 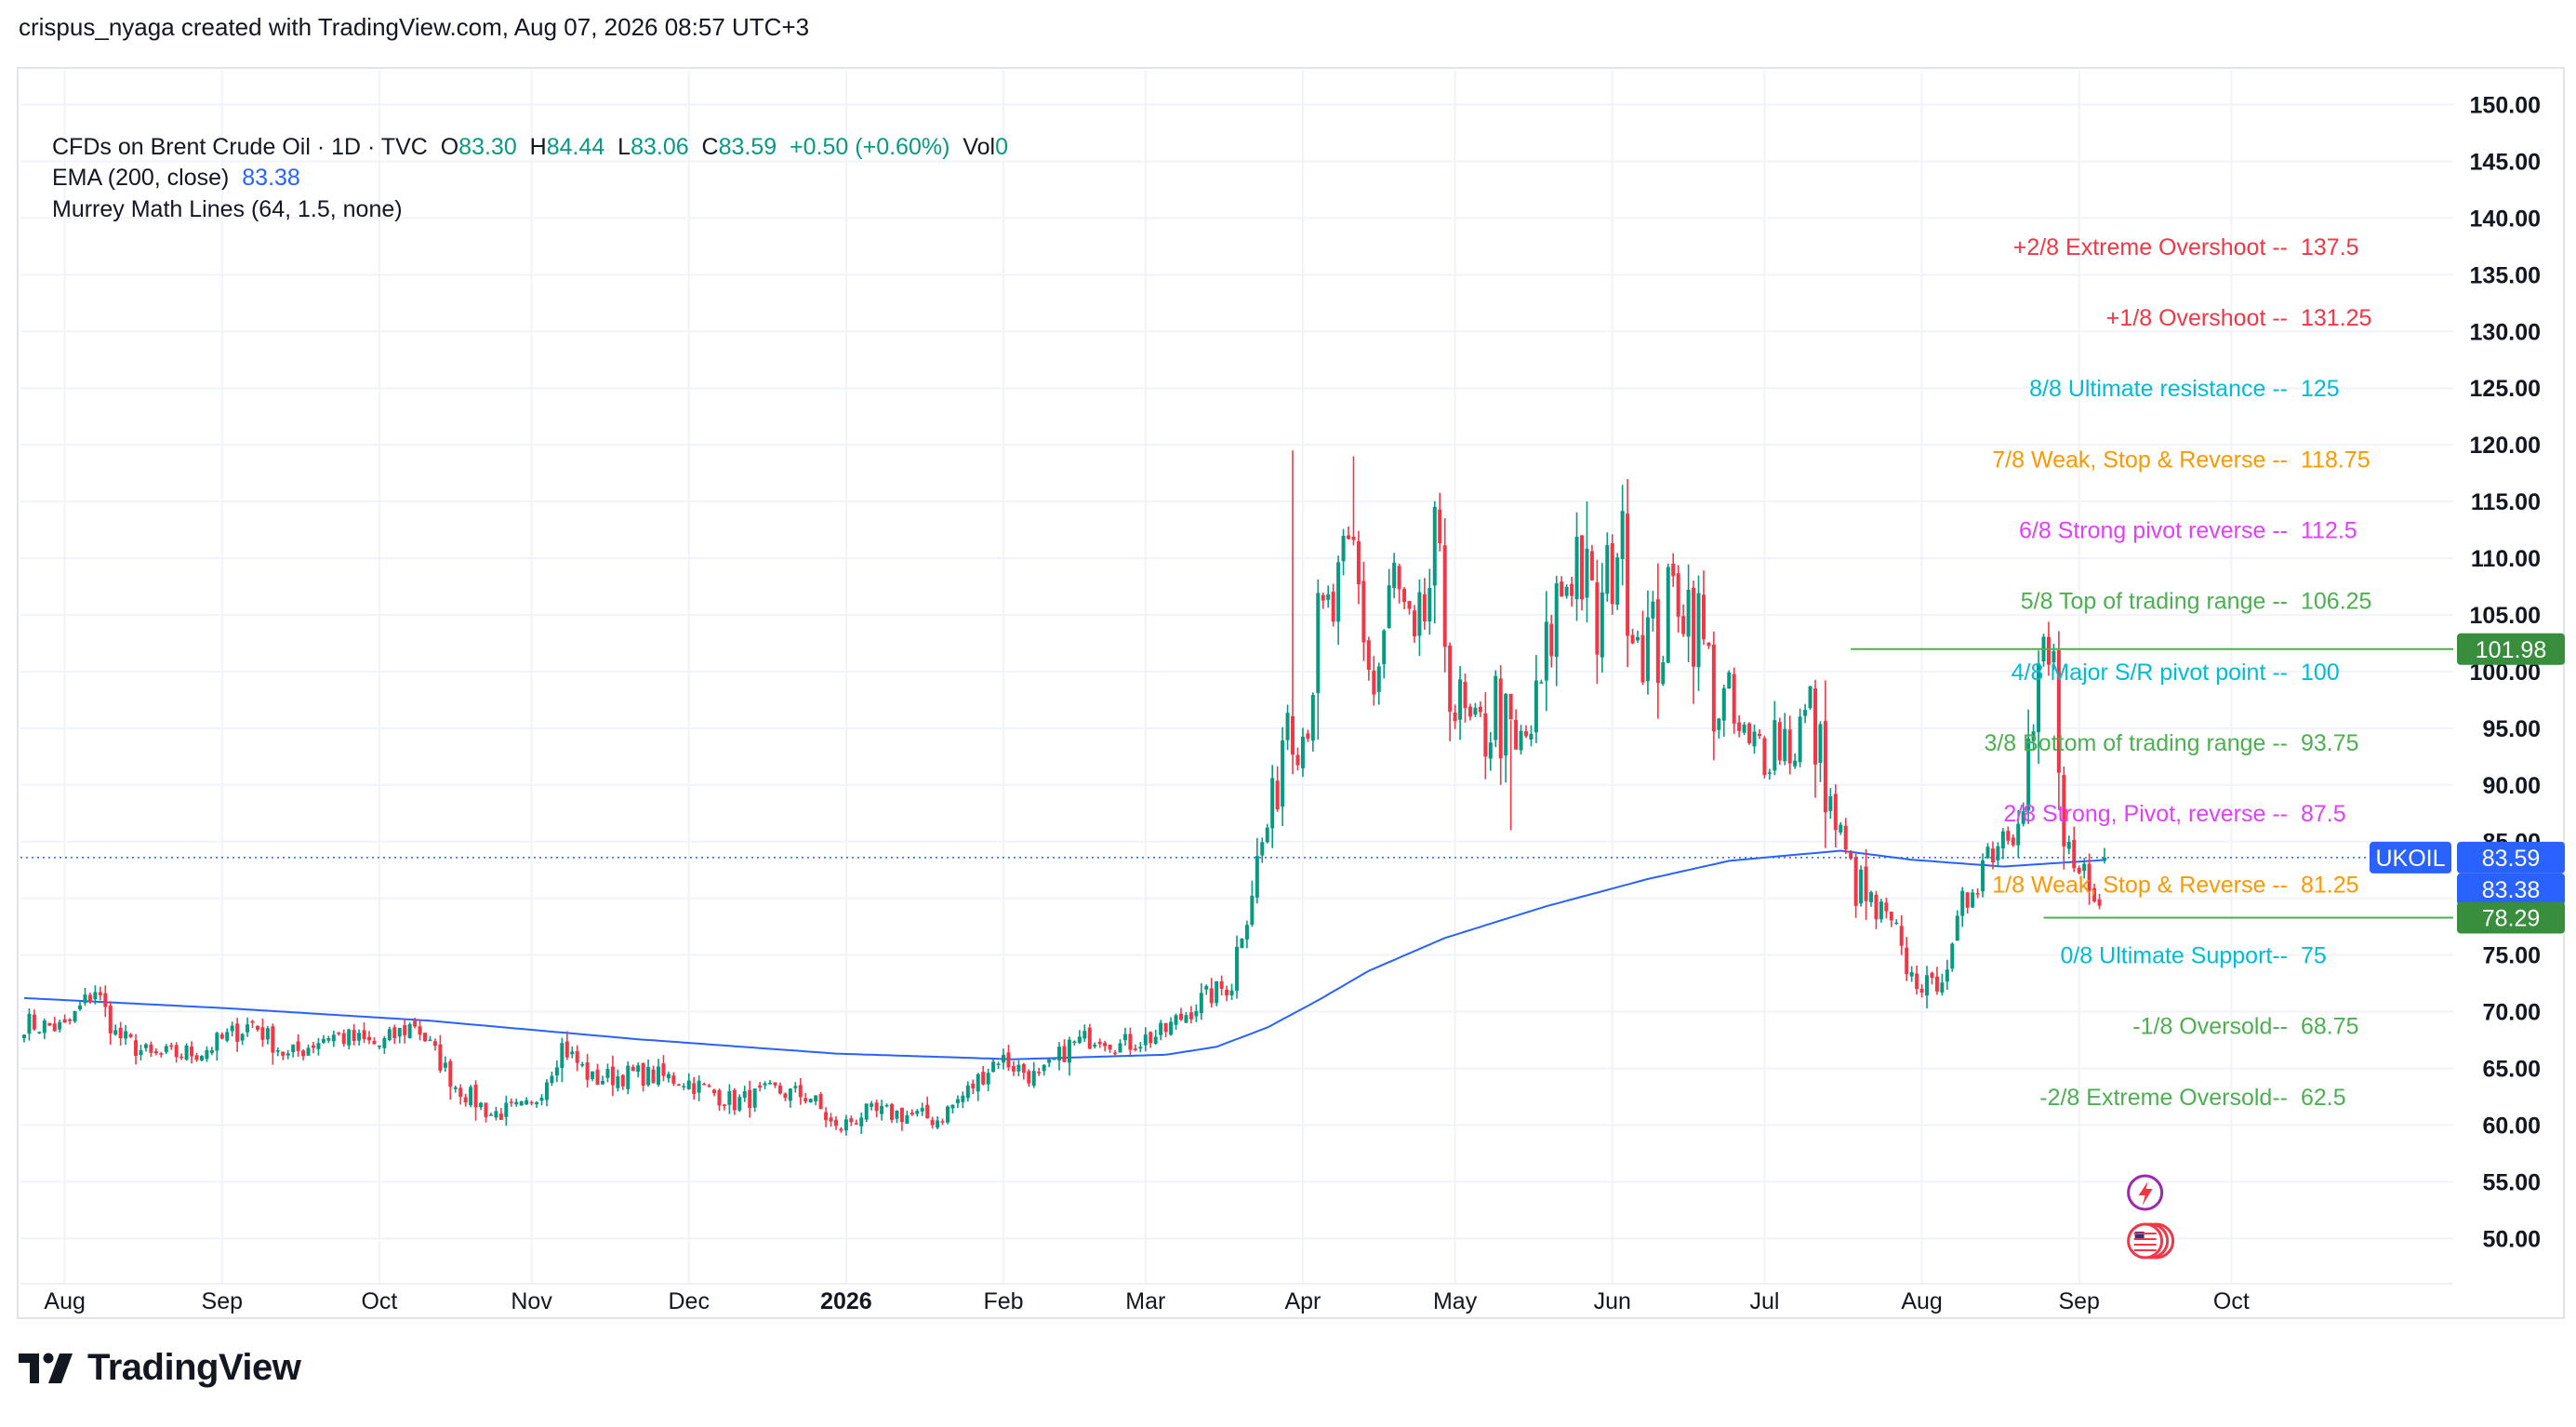 What do you see at coordinates (227, 209) in the screenshot?
I see `legend-murrey: Murrey Math Lines (64, 1.5, none)` at bounding box center [227, 209].